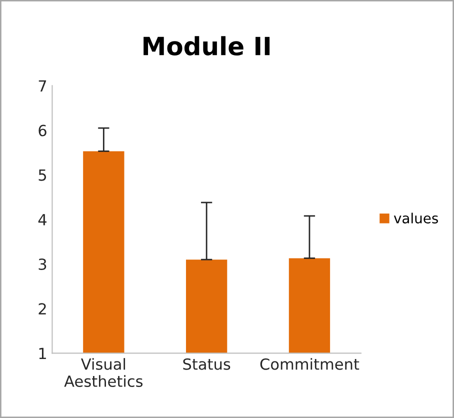 The height and width of the screenshot is (418, 454). I want to click on y-tick-label: 2, so click(42, 308).